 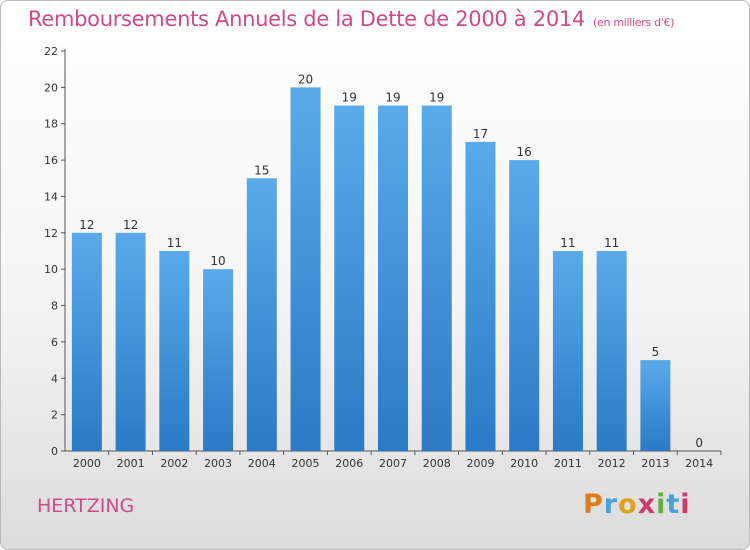 What do you see at coordinates (480, 463) in the screenshot?
I see `x-tick-label: 2009` at bounding box center [480, 463].